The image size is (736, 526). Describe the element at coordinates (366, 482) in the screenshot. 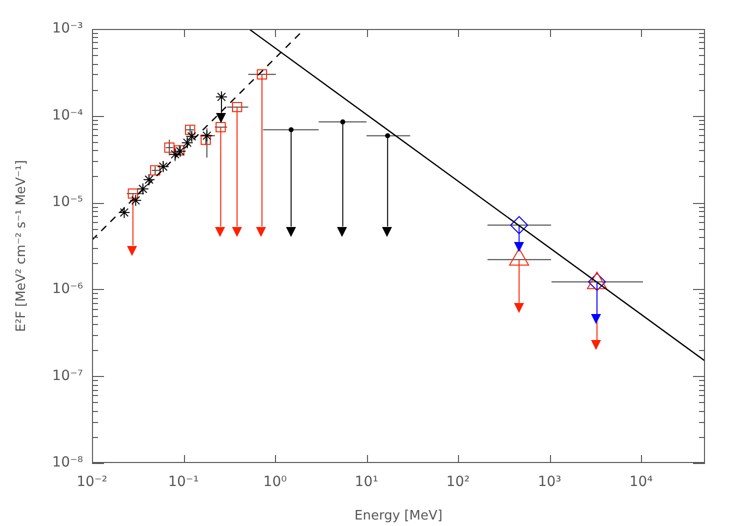

I see `x-tick-label: 10¹` at that location.